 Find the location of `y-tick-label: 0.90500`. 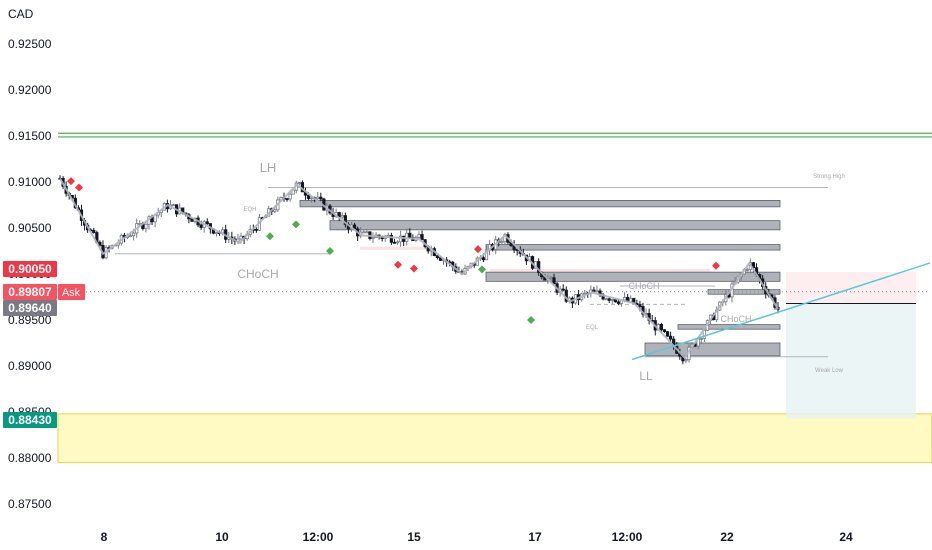

y-tick-label: 0.90500 is located at coordinates (30, 228).